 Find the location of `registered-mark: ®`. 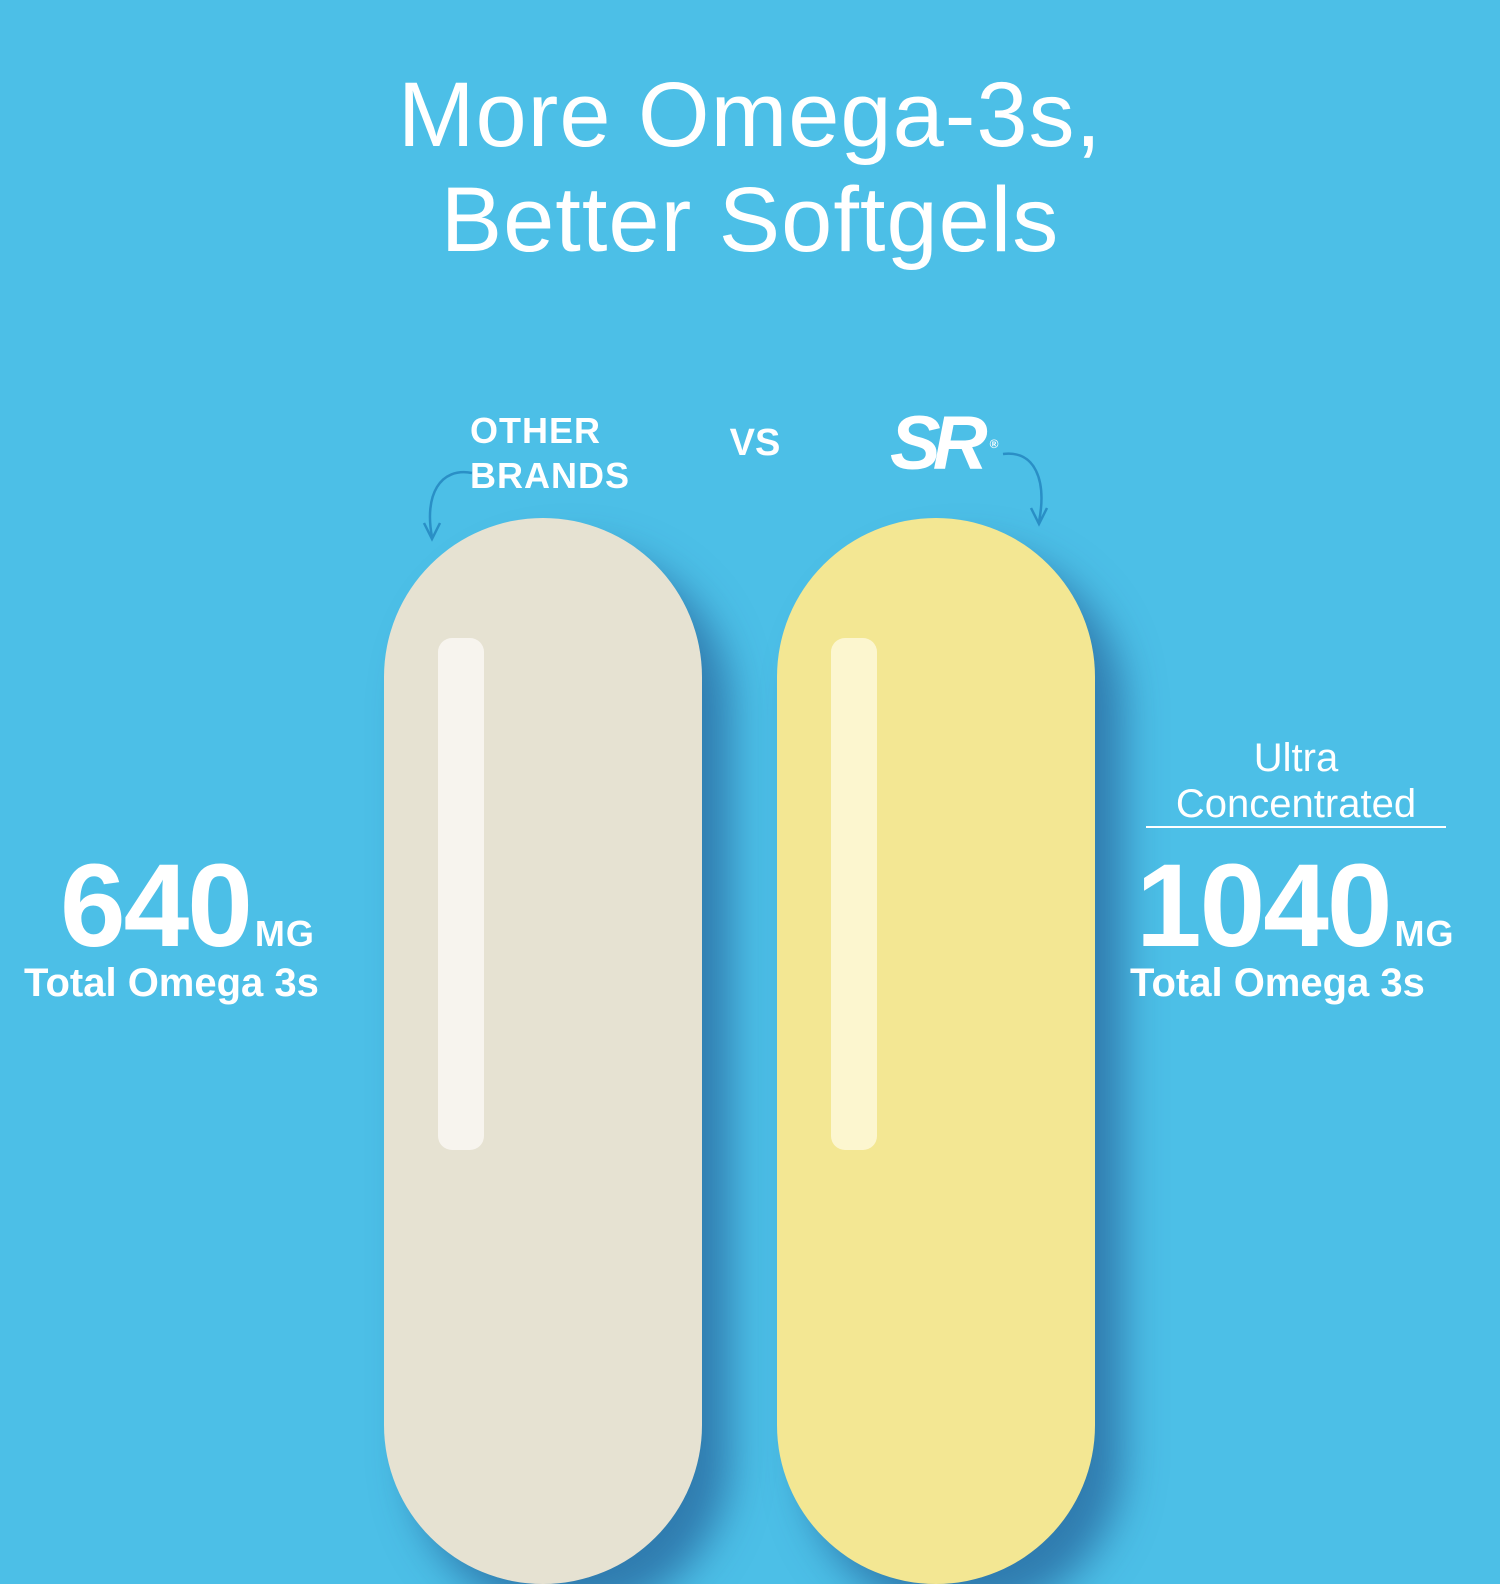

registered-mark: ® is located at coordinates (994, 444).